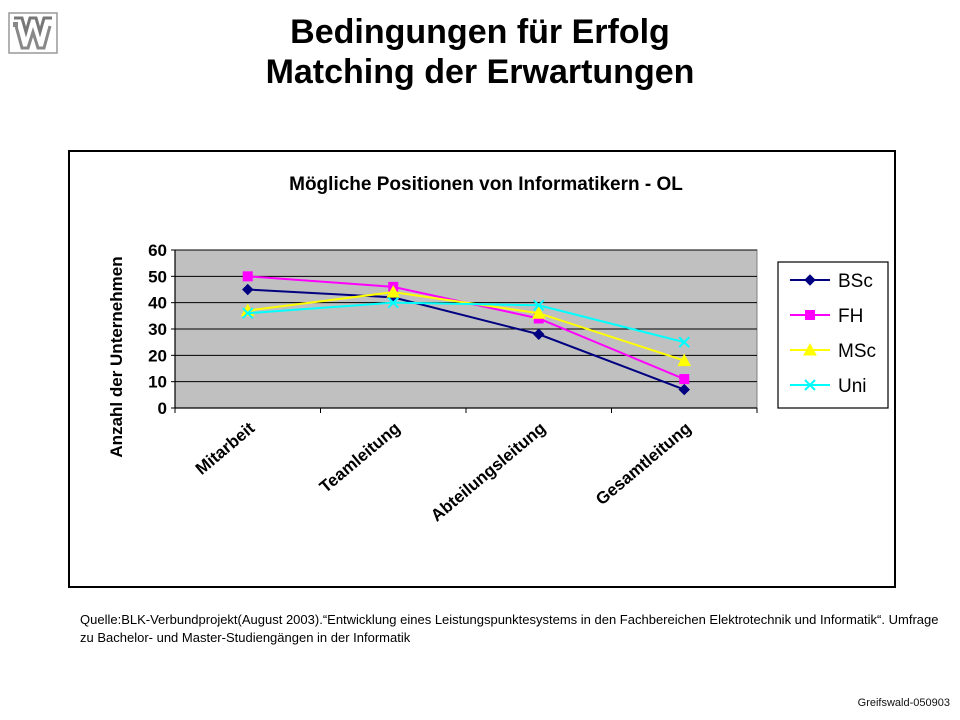 This screenshot has width=960, height=720. I want to click on legend-label-fh: FH, so click(850, 316).